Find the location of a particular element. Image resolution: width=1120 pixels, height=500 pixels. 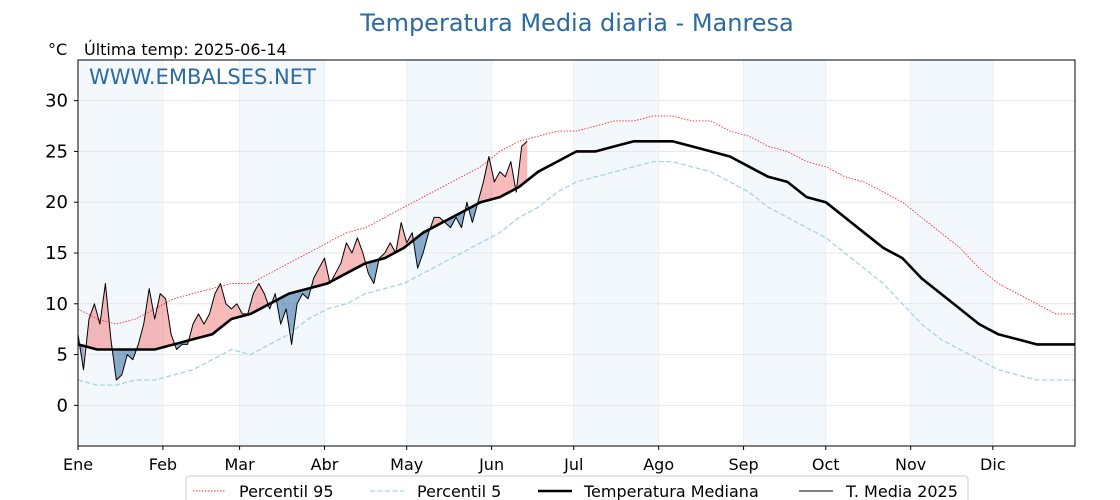

x-tick-label: Jun is located at coordinates (491, 464).